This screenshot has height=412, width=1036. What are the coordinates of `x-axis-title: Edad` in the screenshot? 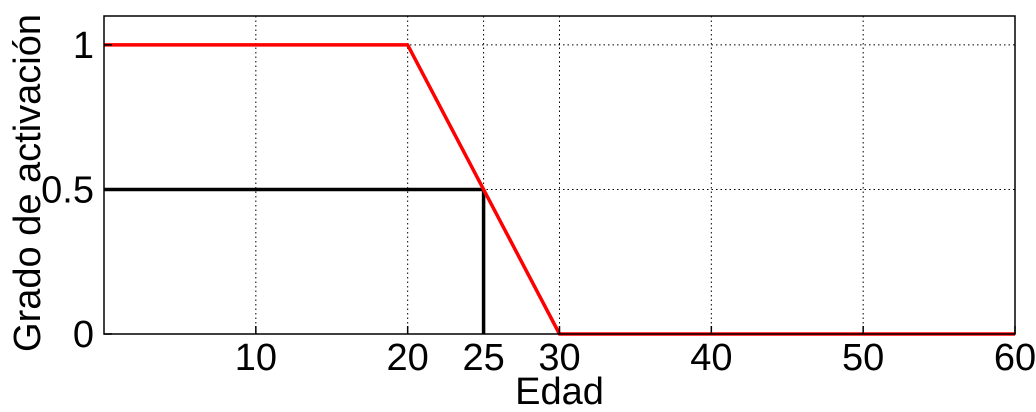 It's located at (559, 391).